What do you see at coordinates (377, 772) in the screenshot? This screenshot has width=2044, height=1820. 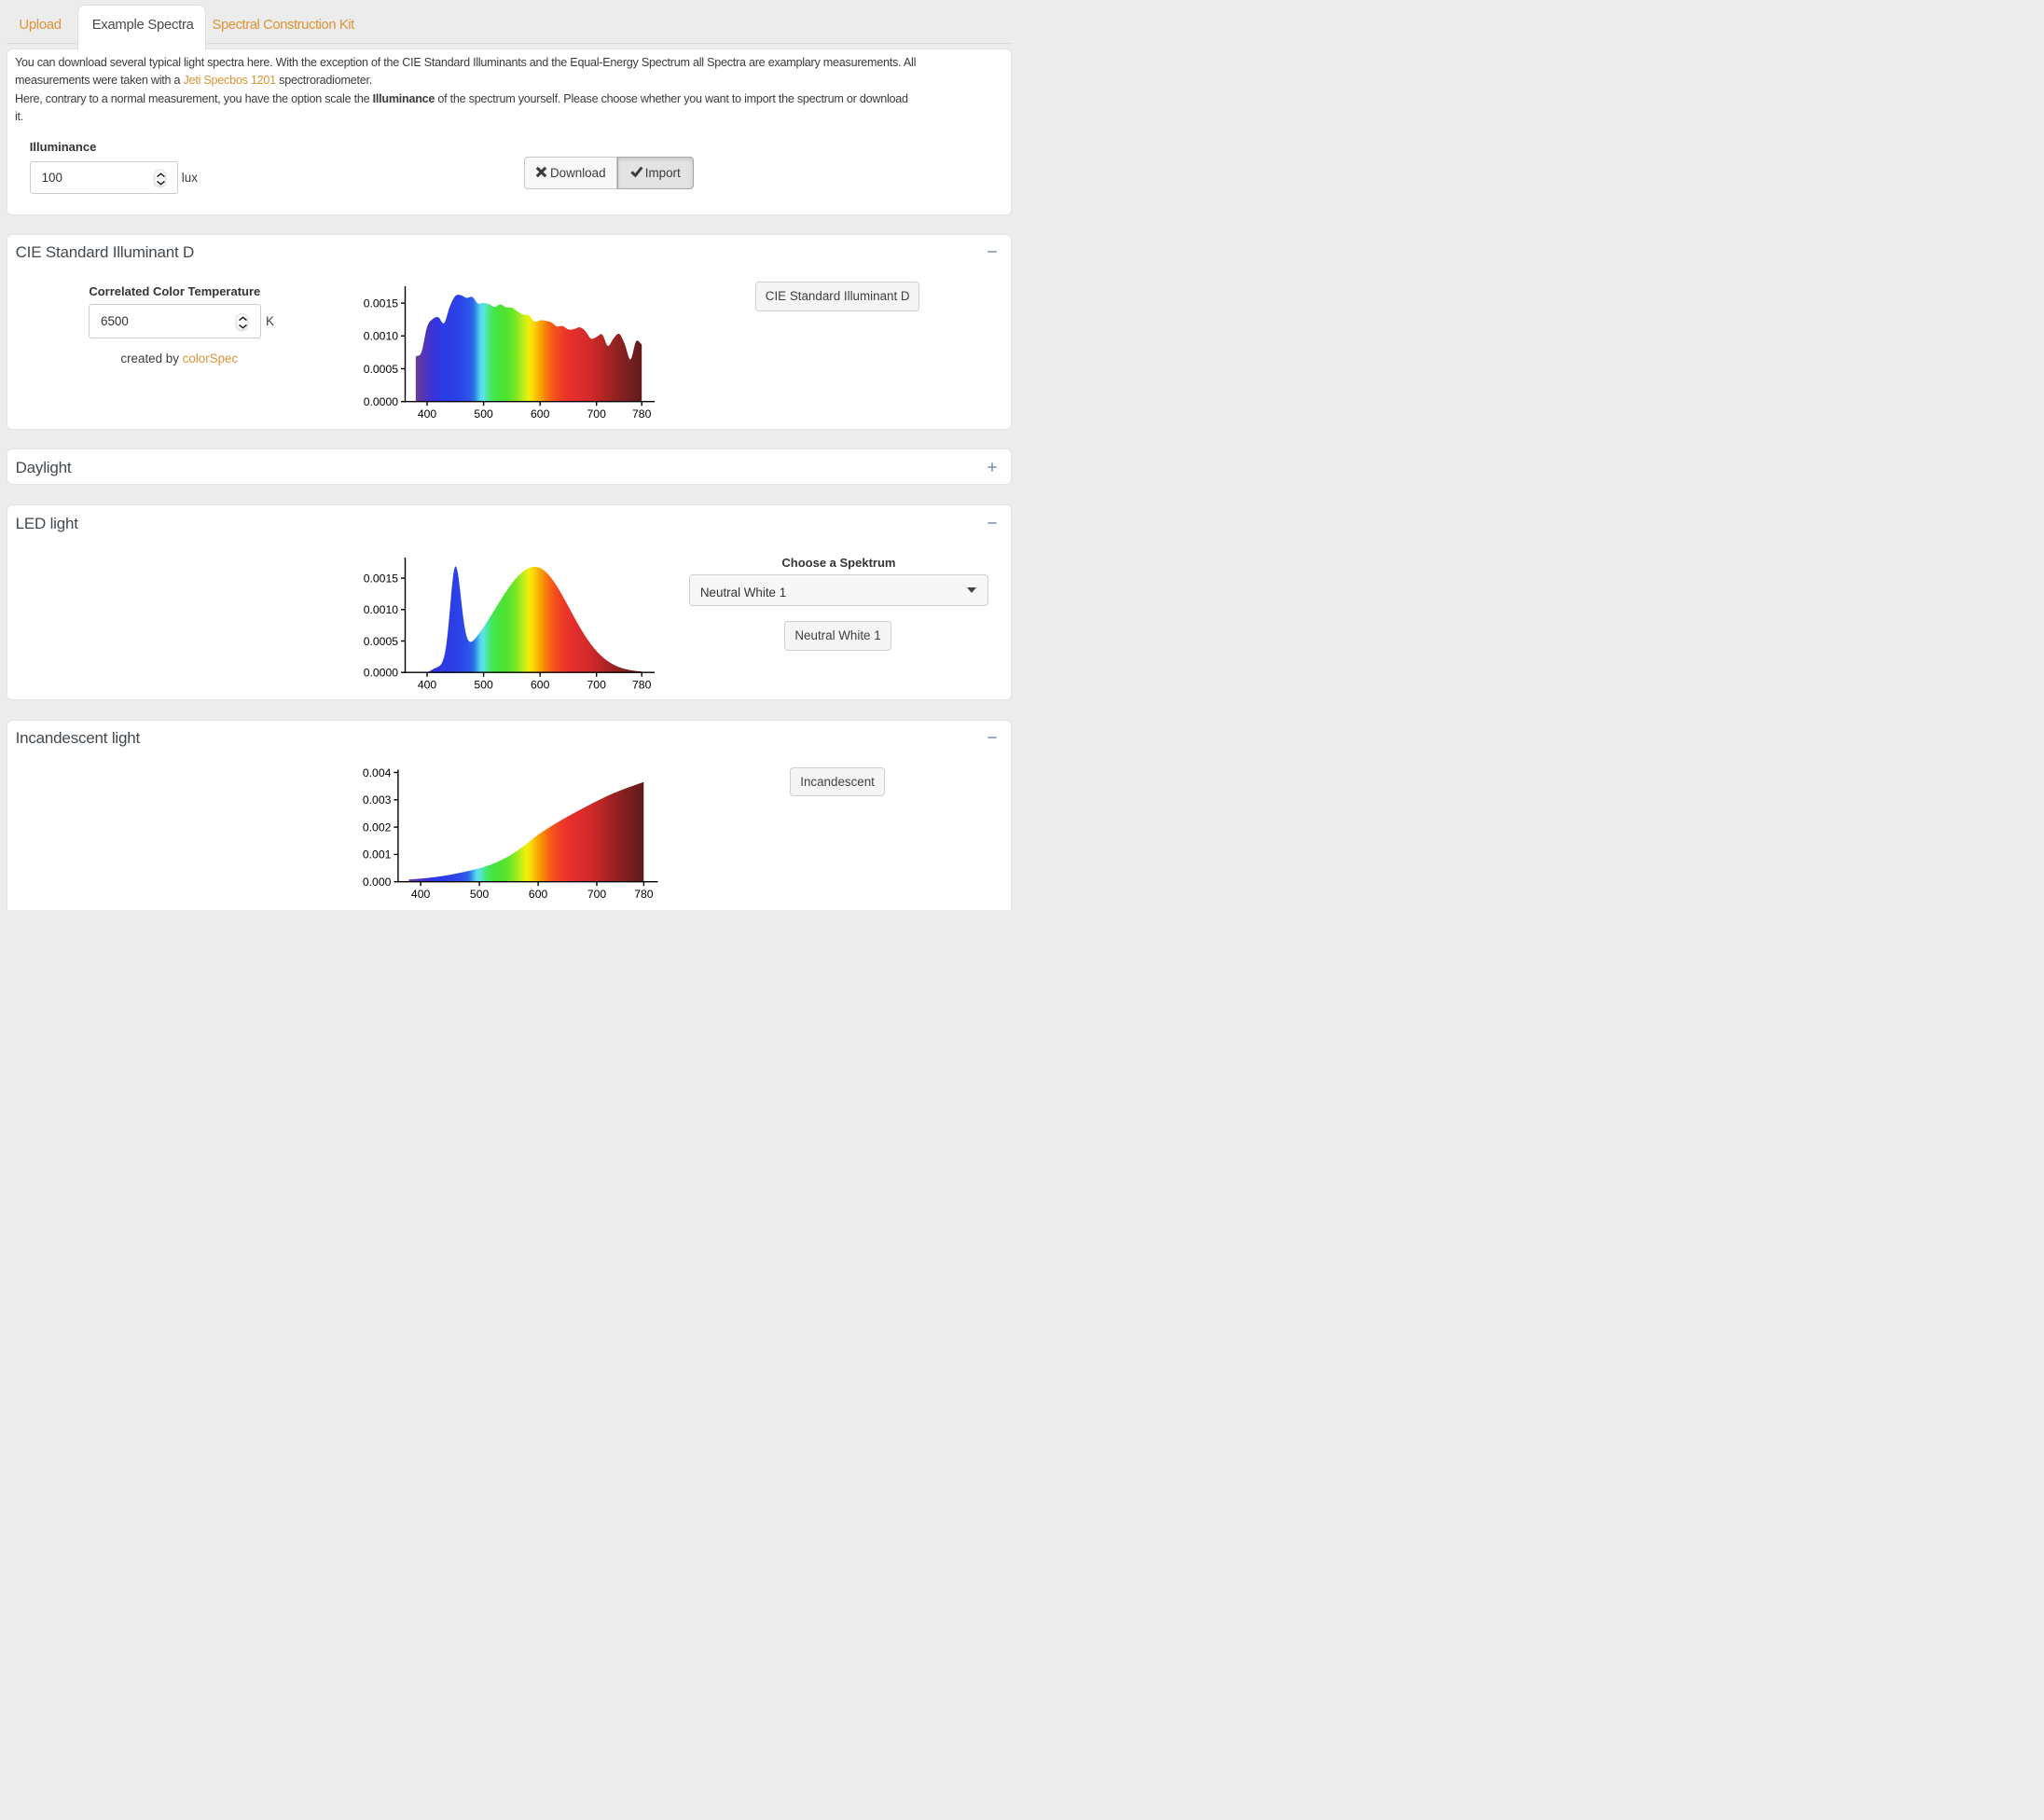 I see `svg-text: 0.004` at bounding box center [377, 772].